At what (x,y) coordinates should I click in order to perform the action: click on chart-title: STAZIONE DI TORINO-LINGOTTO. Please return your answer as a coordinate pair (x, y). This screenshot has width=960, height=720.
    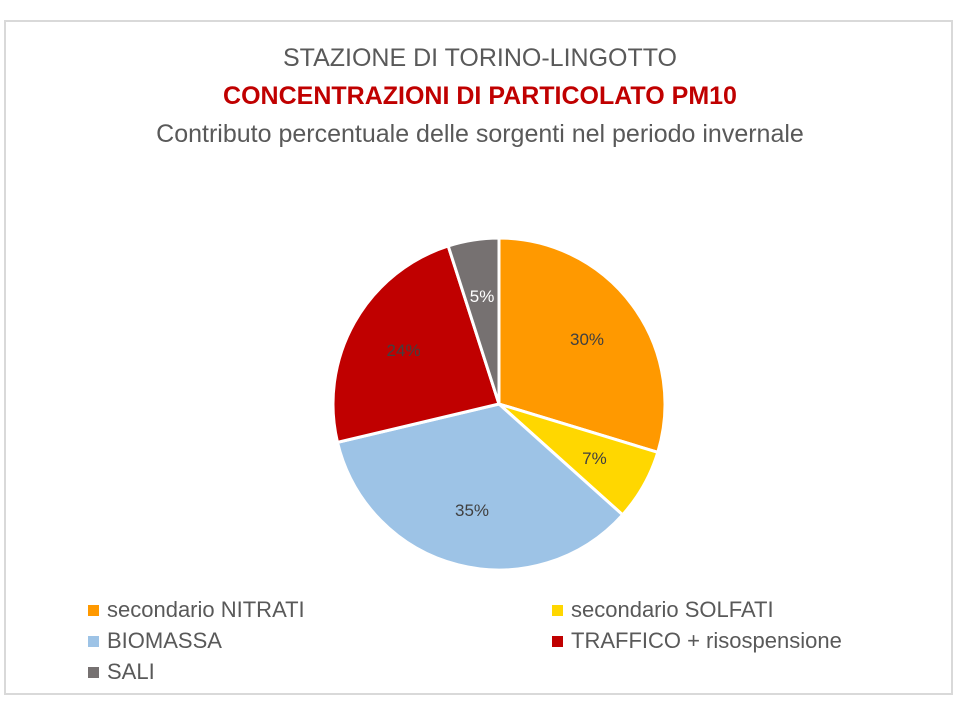
    Looking at the image, I should click on (480, 58).